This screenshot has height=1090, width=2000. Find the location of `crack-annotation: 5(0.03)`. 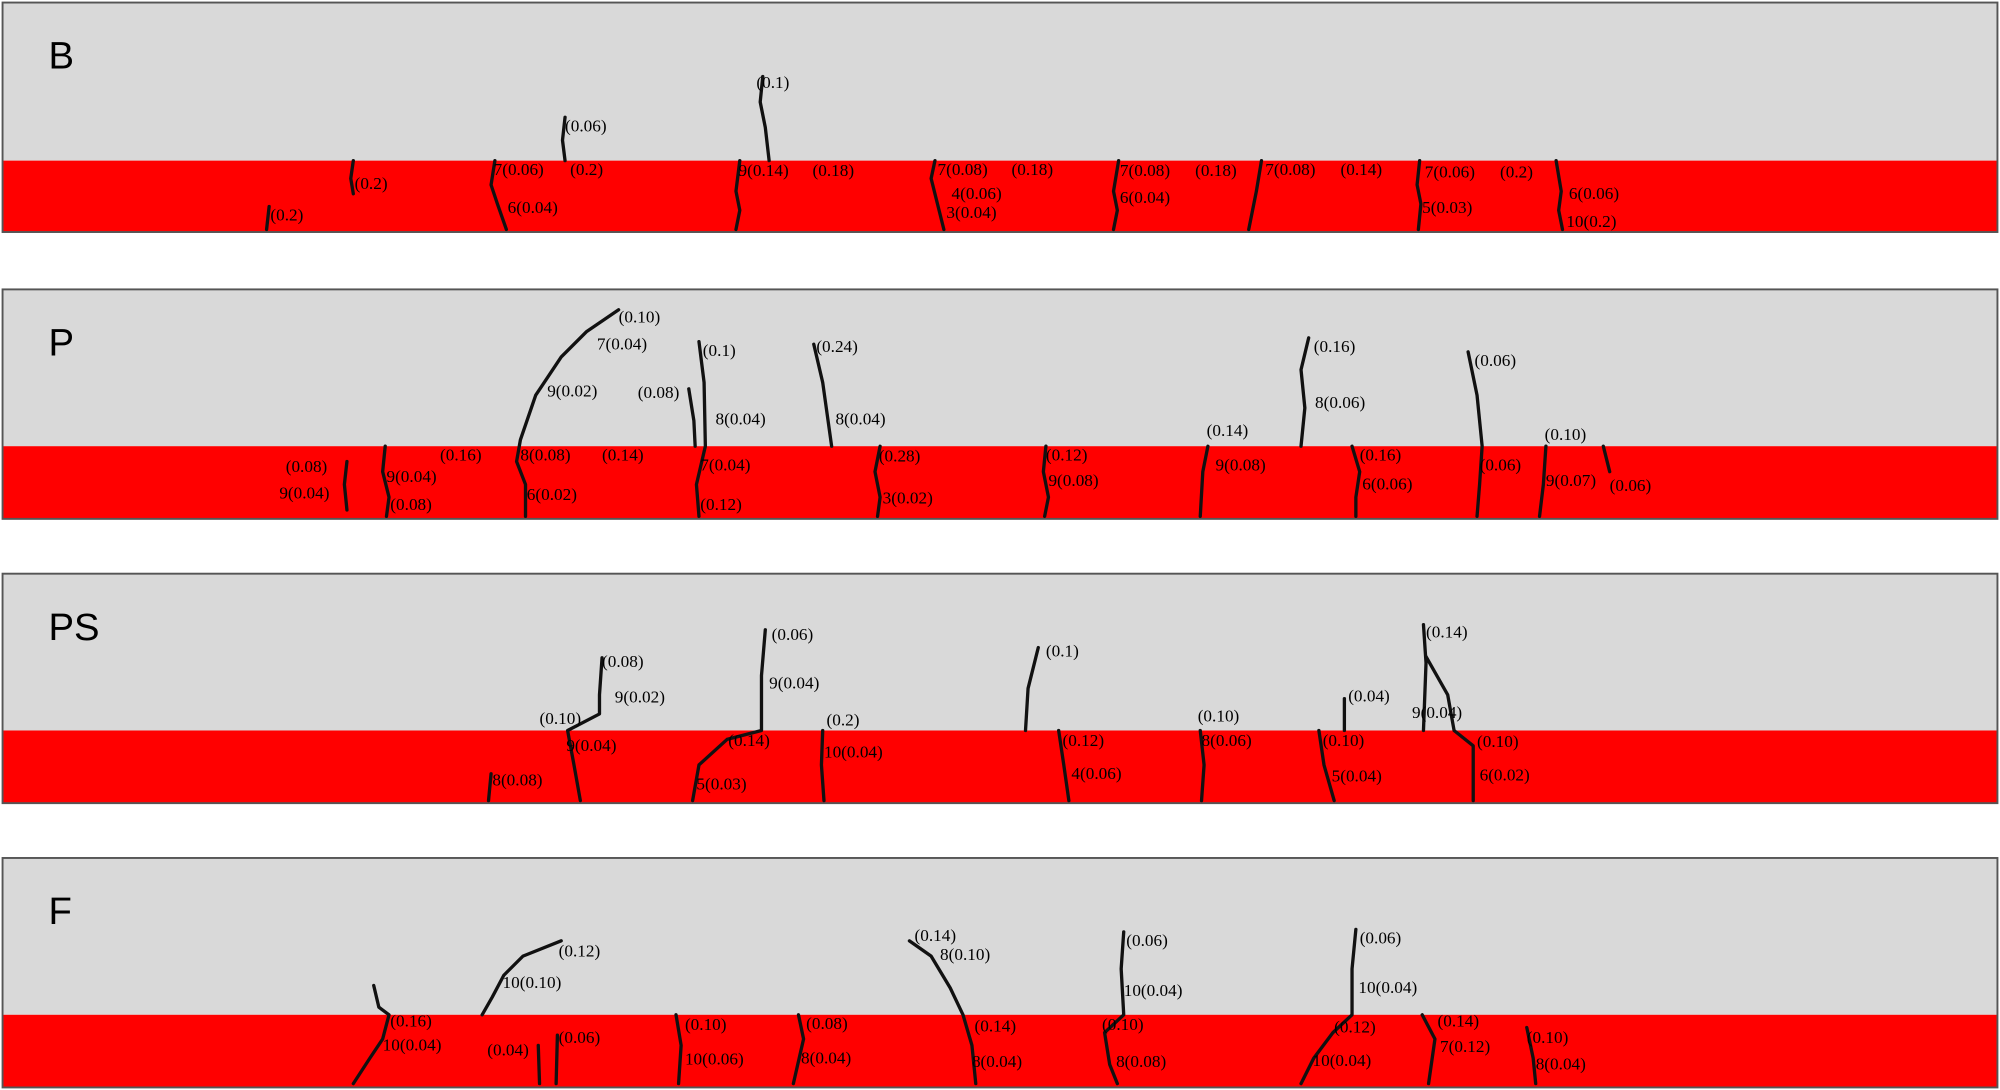

crack-annotation: 5(0.03) is located at coordinates (1447, 207).